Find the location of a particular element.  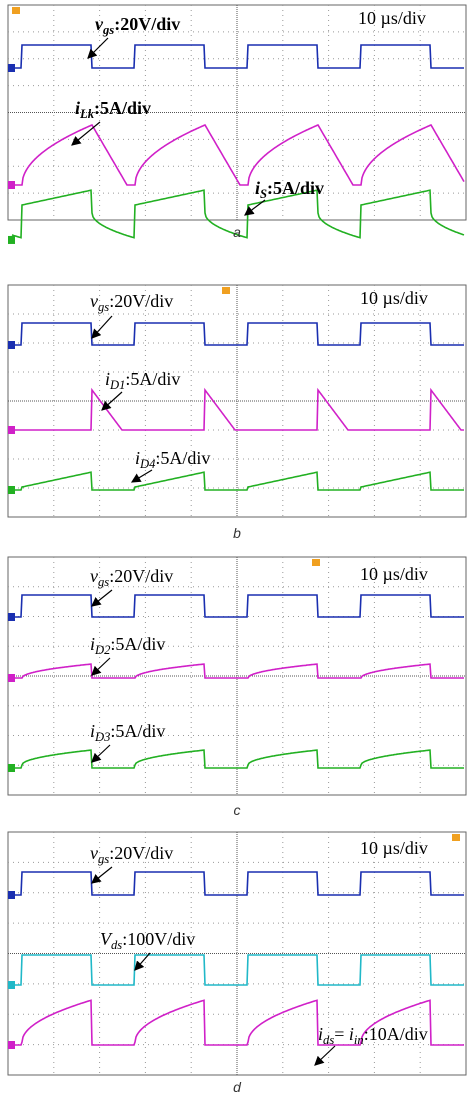

label-text: V is located at coordinates (106, 939).